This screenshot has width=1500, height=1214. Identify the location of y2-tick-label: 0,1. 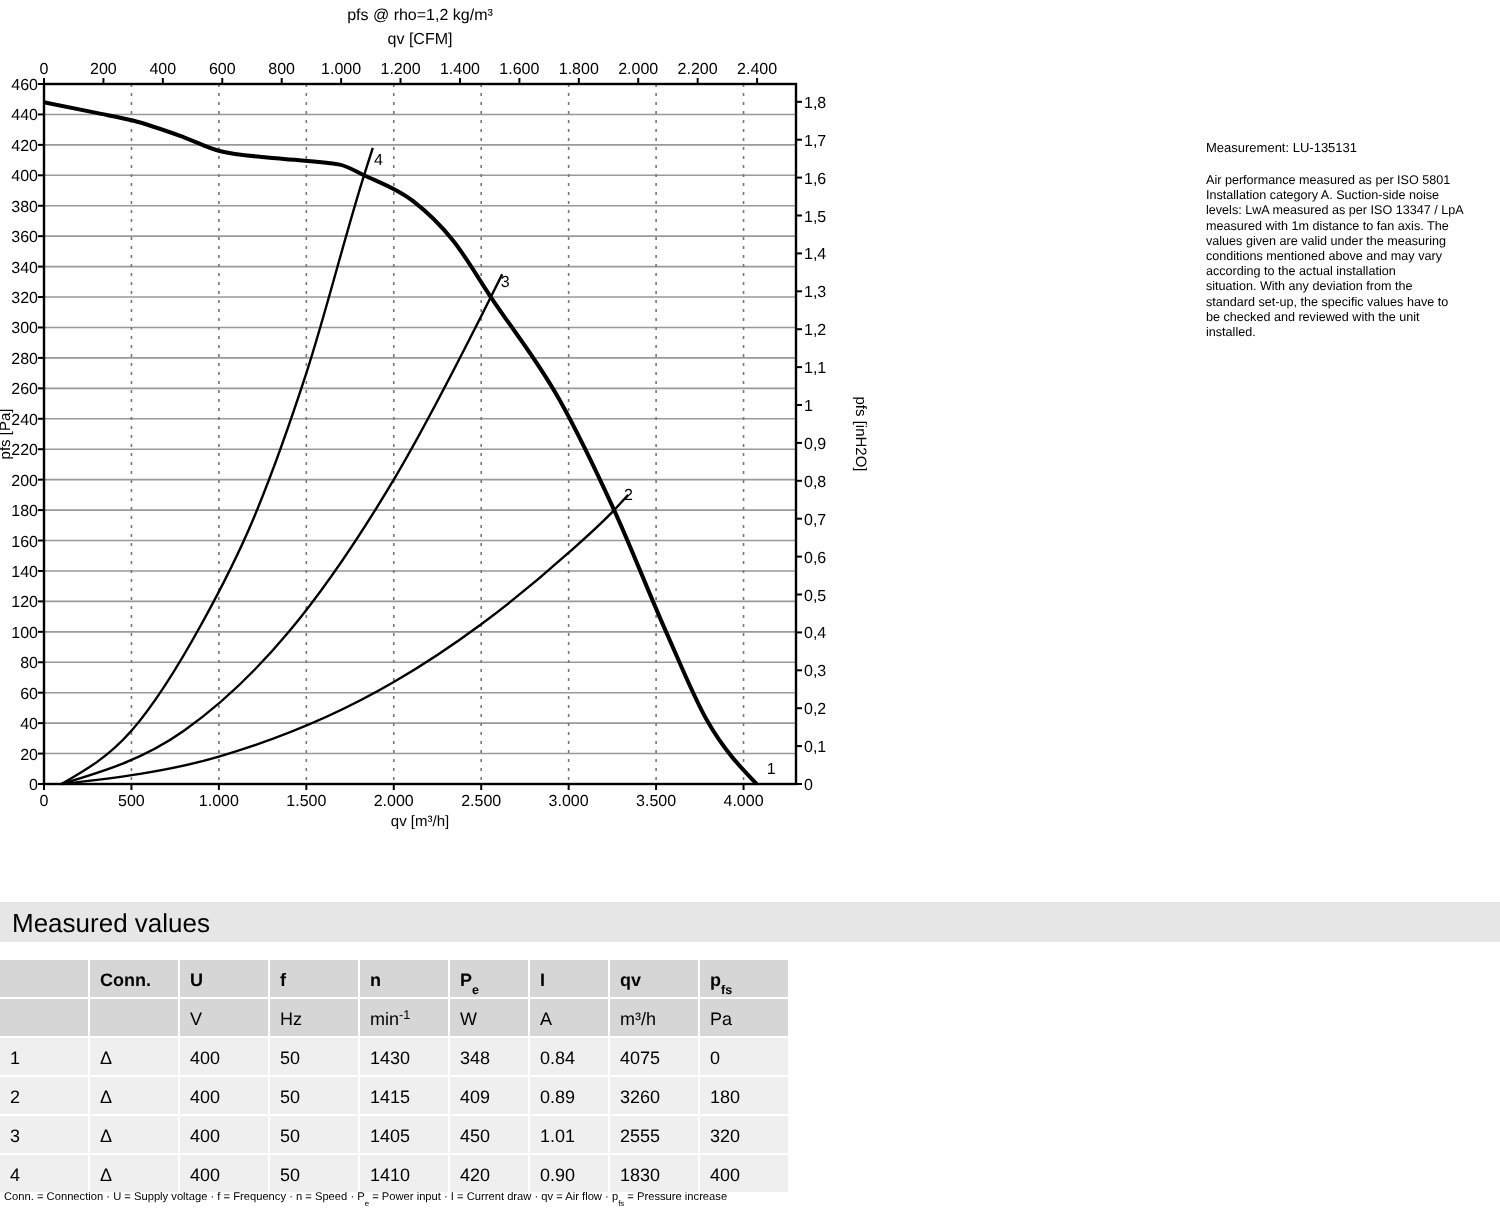
(816, 747).